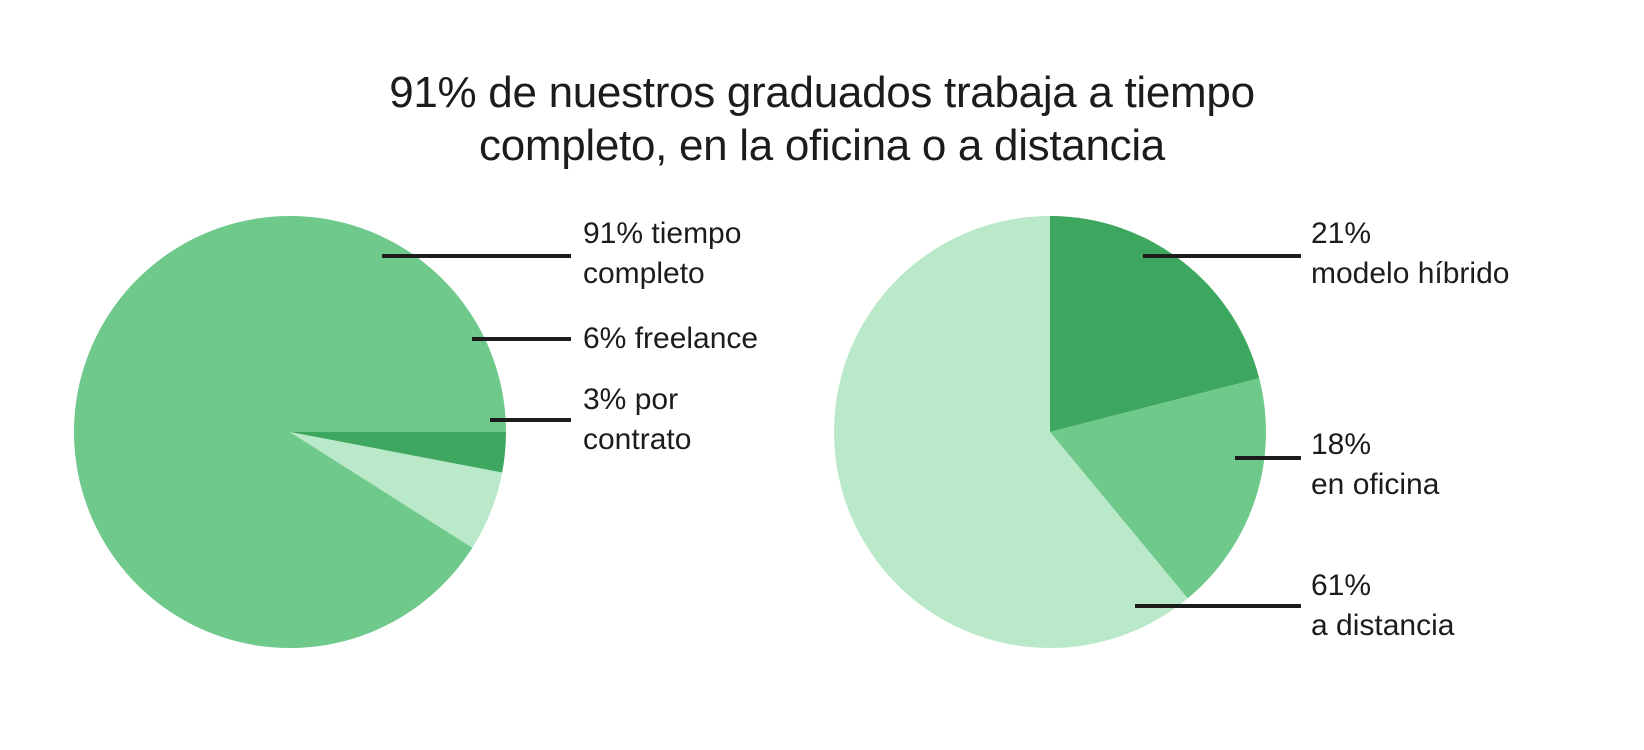 The height and width of the screenshot is (750, 1644). Describe the element at coordinates (662, 253) in the screenshot. I see `slice-label-full-time: 91% tiempo completo` at that location.